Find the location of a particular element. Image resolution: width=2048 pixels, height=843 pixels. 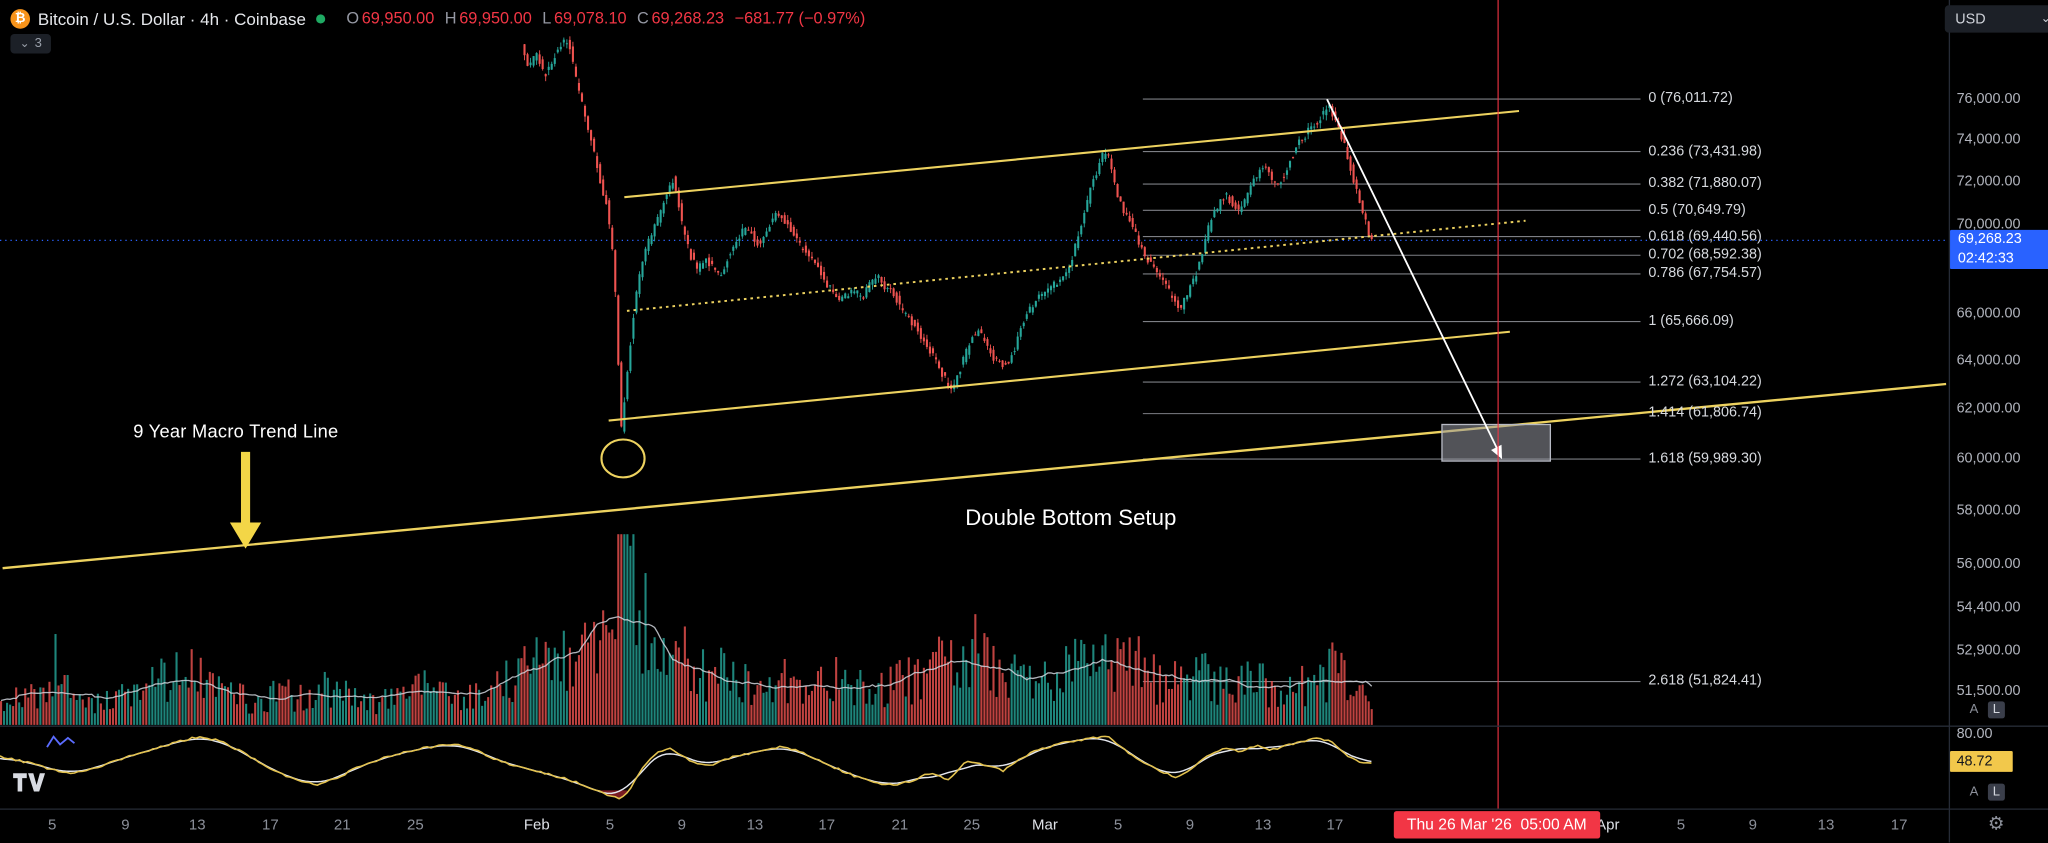

fib-level-label: 1.272 (63,104.22) is located at coordinates (1705, 381).